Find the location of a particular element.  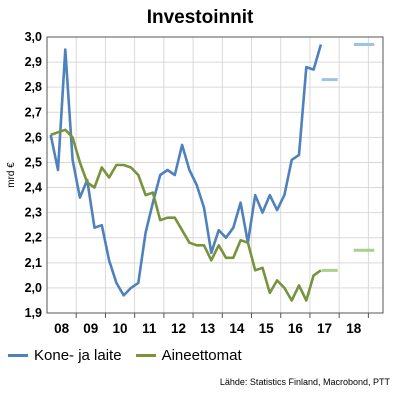

y-tick-label: 2,5 is located at coordinates (33, 162).